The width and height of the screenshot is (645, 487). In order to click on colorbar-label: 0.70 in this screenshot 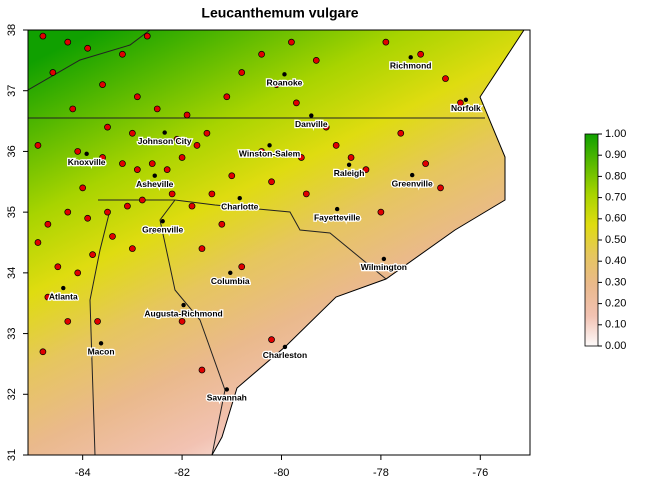, I will do `click(615, 198)`.